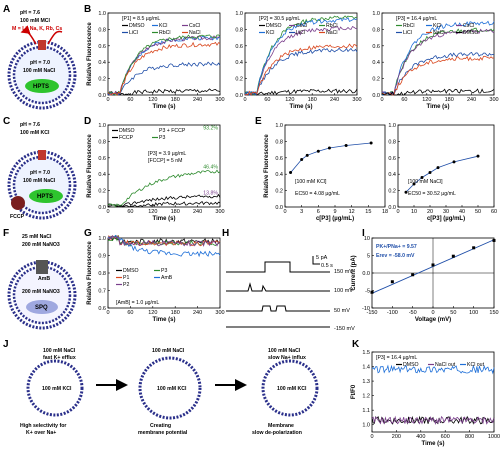  I want to click on series-line-p1, so click(164, 240).